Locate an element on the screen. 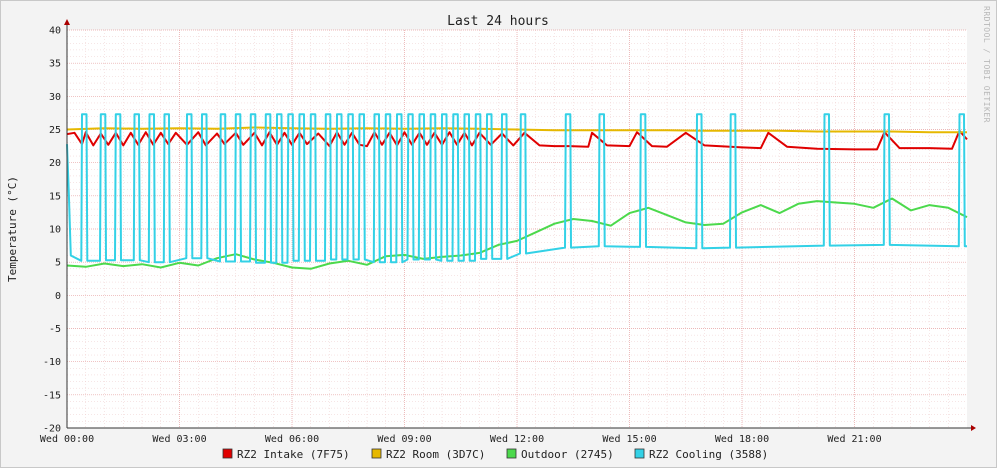  x-tick-label: Wed 09:00 is located at coordinates (404, 439).